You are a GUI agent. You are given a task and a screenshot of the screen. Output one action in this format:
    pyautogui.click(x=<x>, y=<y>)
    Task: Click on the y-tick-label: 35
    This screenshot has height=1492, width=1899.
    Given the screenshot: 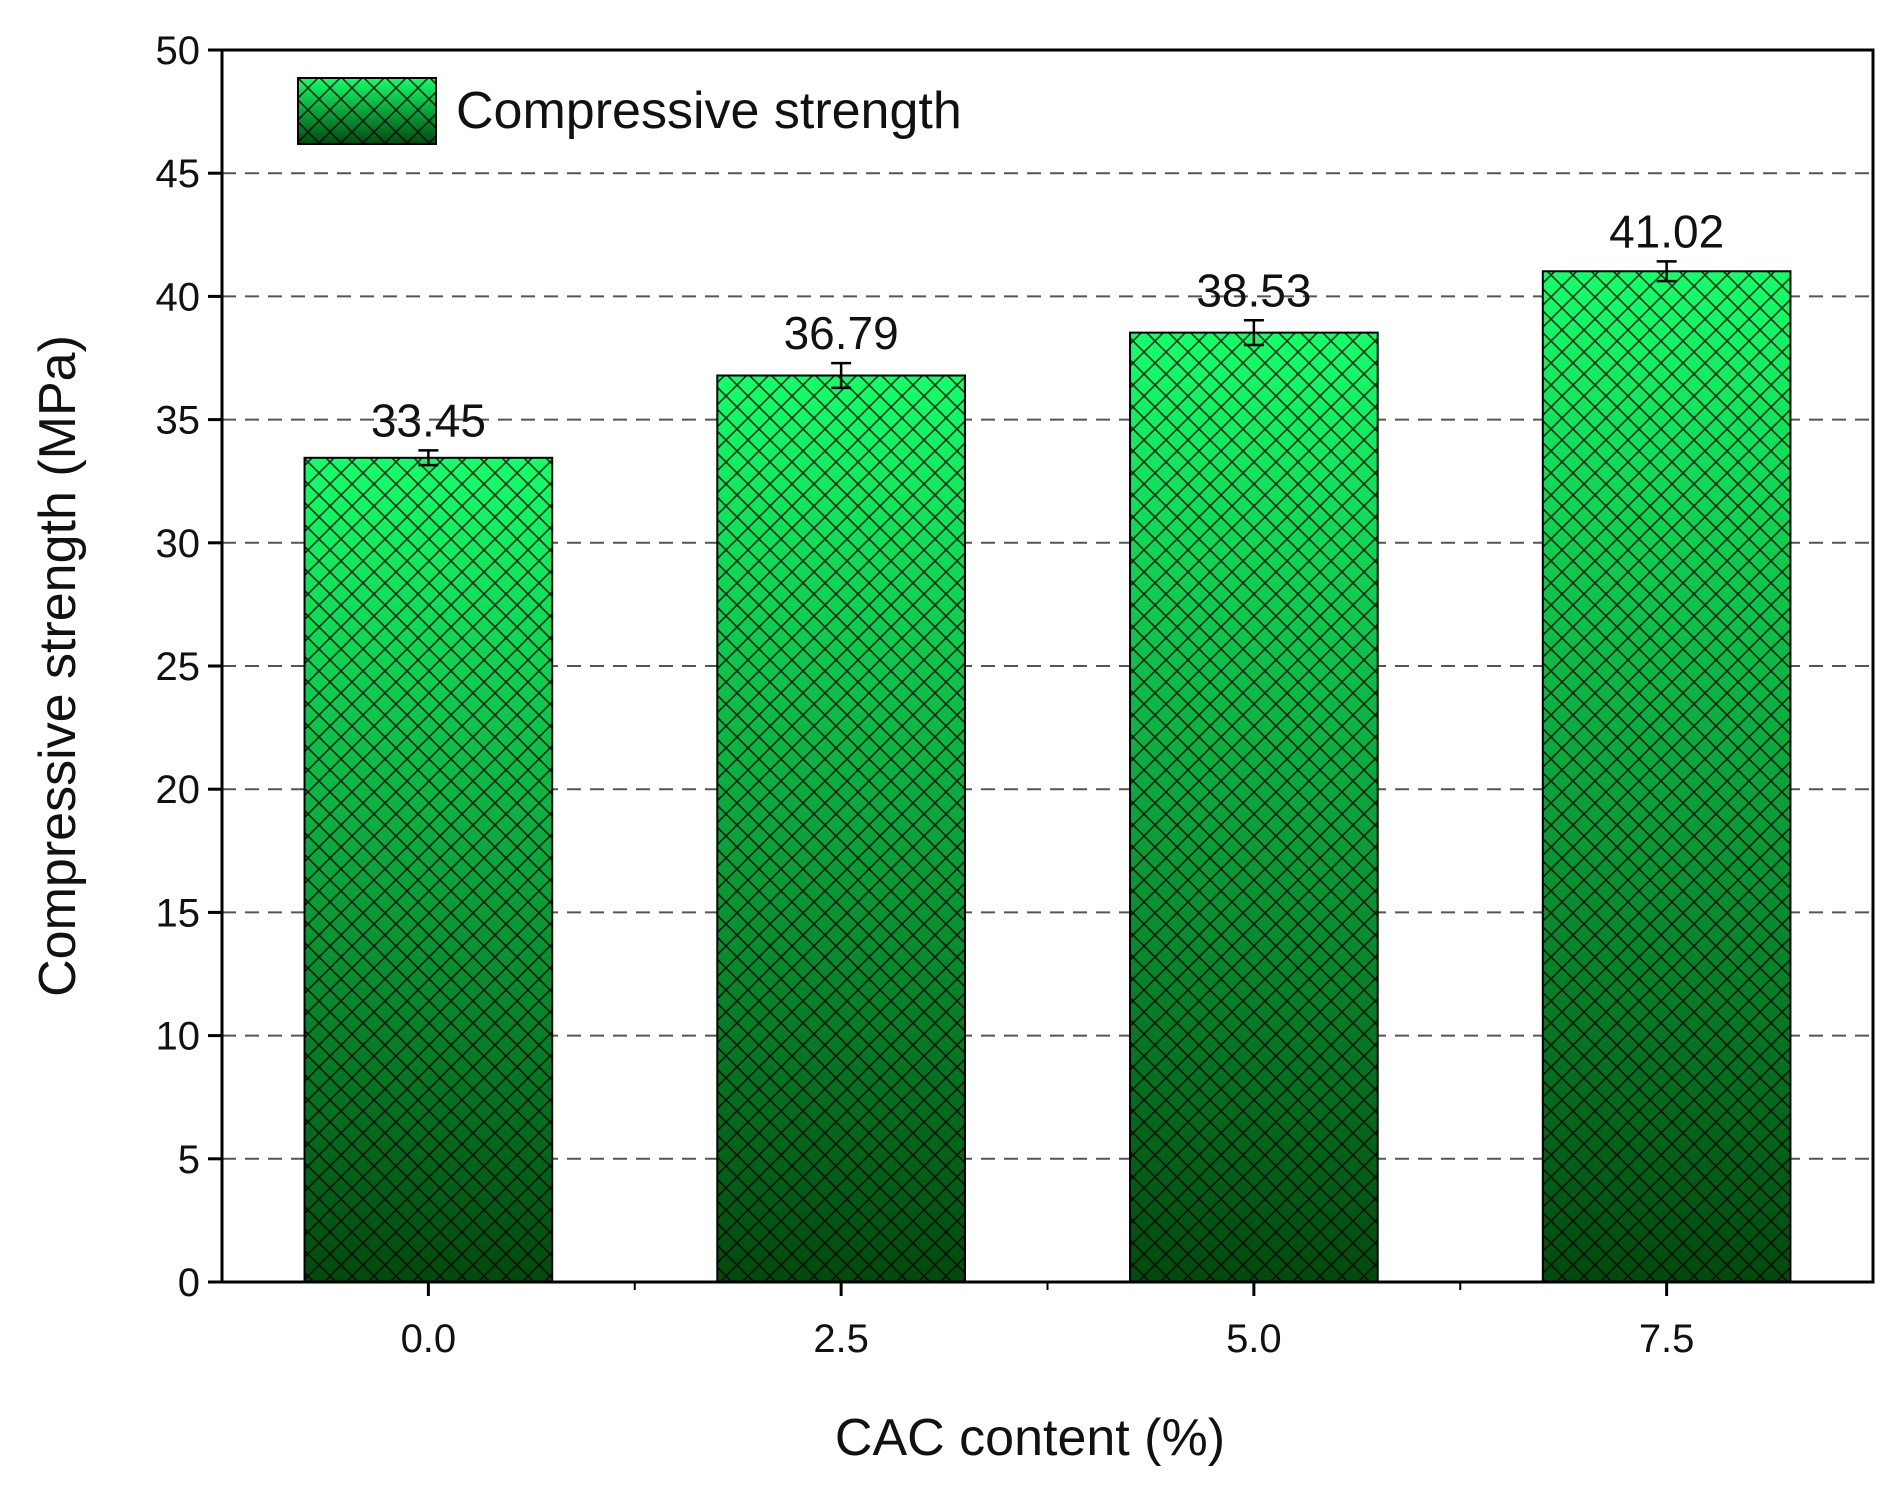 What is the action you would take?
    pyautogui.click(x=178, y=421)
    